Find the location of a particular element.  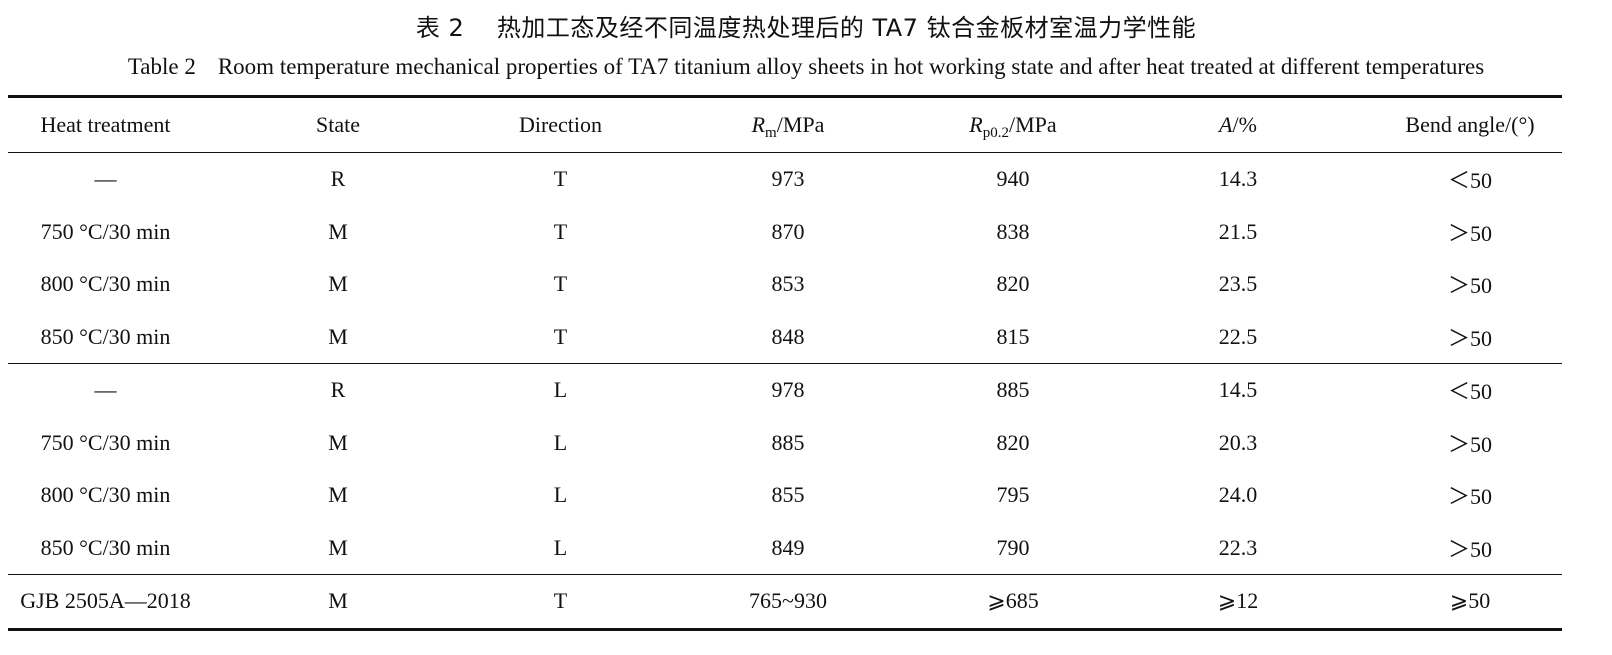

cell-elongation: ⩾12 is located at coordinates (1238, 601).